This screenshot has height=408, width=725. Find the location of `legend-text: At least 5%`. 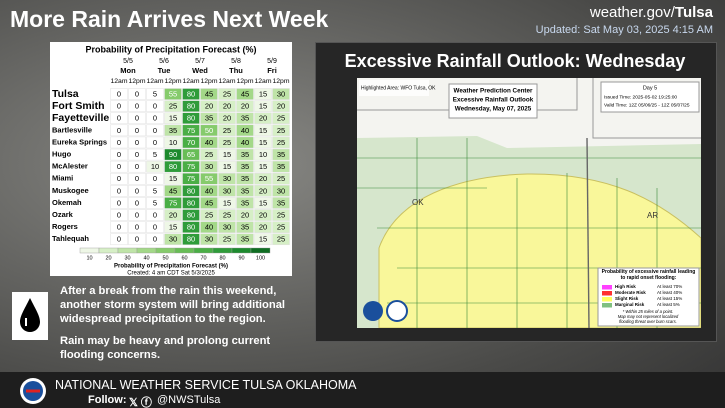

legend-text: At least 5% is located at coordinates (668, 304).